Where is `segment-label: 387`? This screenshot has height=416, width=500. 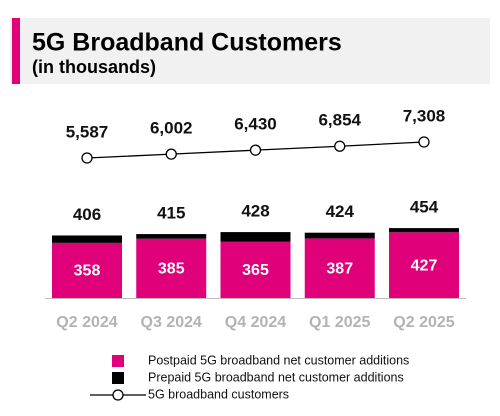 segment-label: 387 is located at coordinates (339, 268).